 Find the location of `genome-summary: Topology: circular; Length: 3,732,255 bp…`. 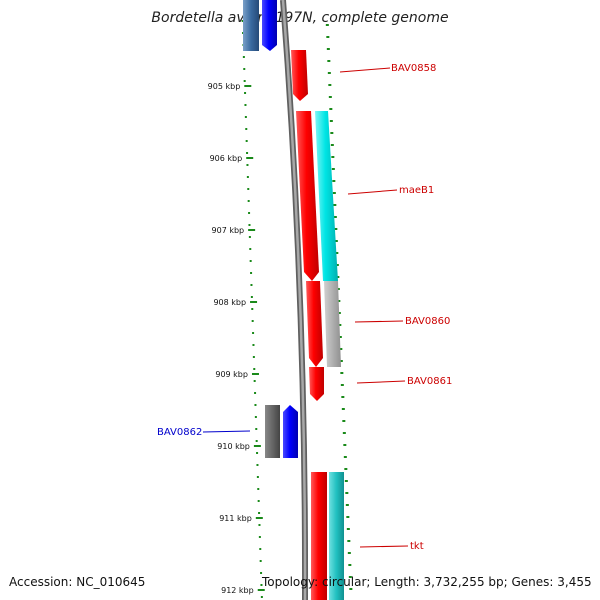

genome-summary: Topology: circular; Length: 3,732,255 bp… is located at coordinates (427, 582).